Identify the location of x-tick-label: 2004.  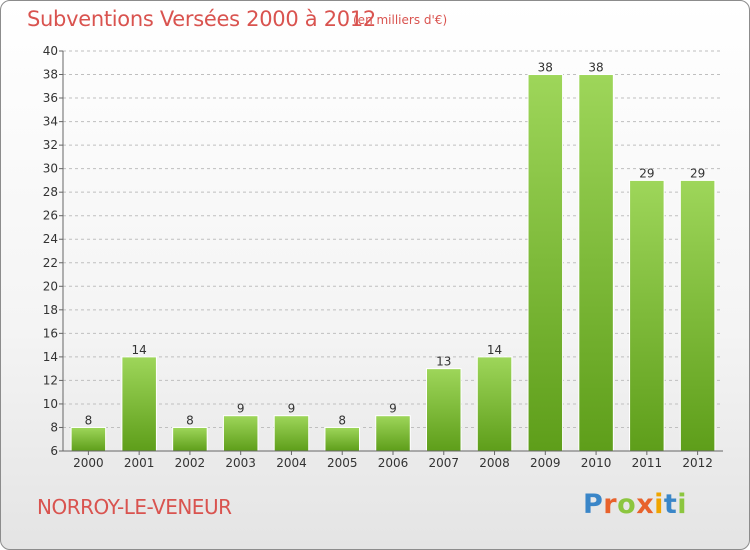
(291, 463).